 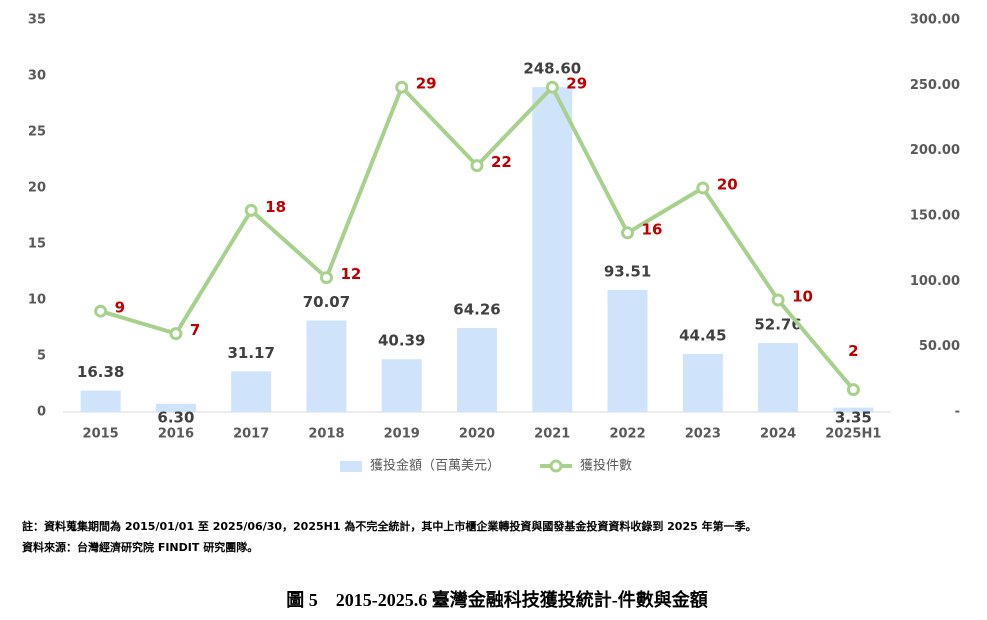 What do you see at coordinates (853, 351) in the screenshot?
I see `line-value-label: 2` at bounding box center [853, 351].